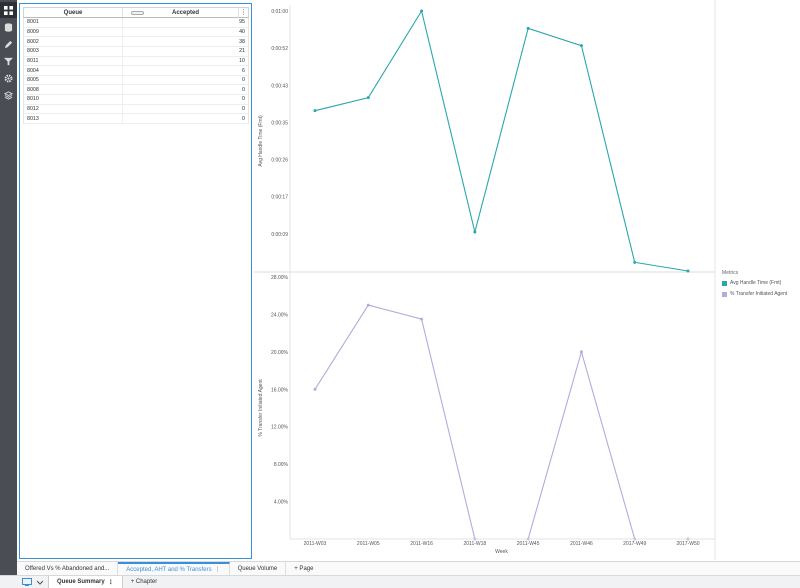 The height and width of the screenshot is (588, 800). I want to click on add-page-button: + Page, so click(304, 568).